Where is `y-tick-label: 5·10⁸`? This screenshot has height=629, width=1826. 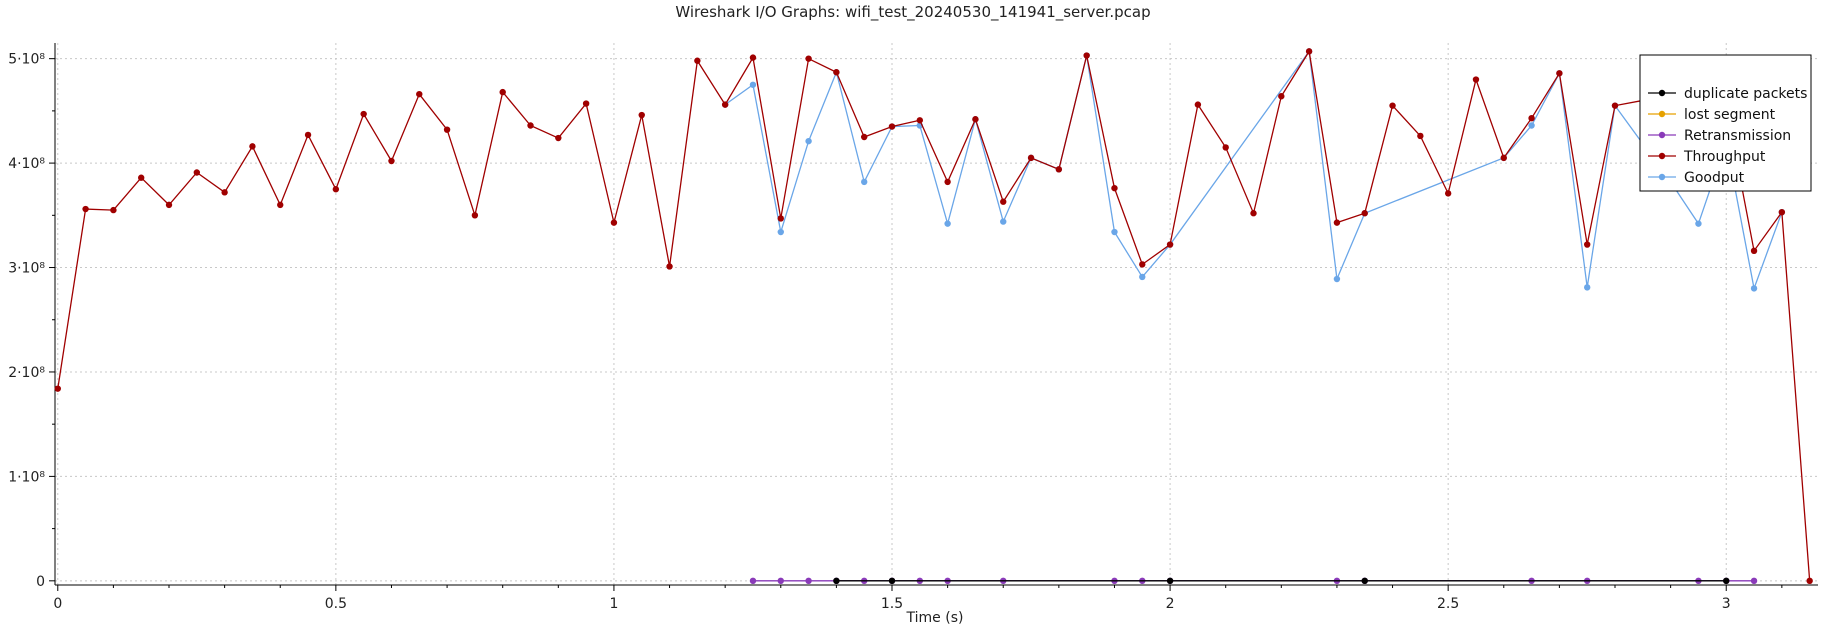
y-tick-label: 5·10⁸ is located at coordinates (26, 60).